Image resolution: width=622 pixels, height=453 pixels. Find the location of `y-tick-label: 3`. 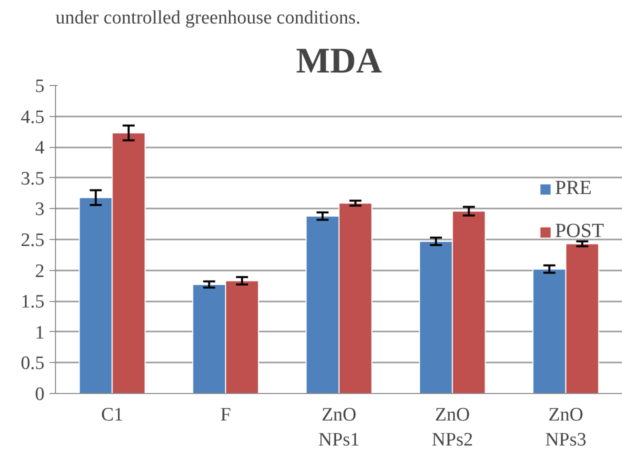

y-tick-label: 3 is located at coordinates (39, 209).